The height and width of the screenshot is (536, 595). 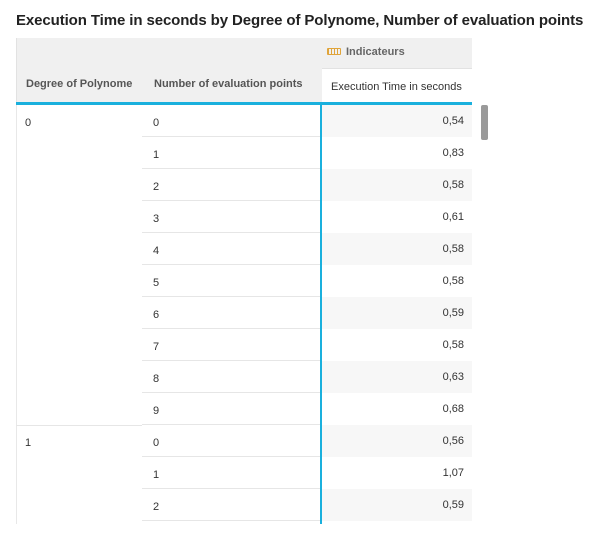 What do you see at coordinates (453, 377) in the screenshot?
I see `cell-execution-time: 0,63` at bounding box center [453, 377].